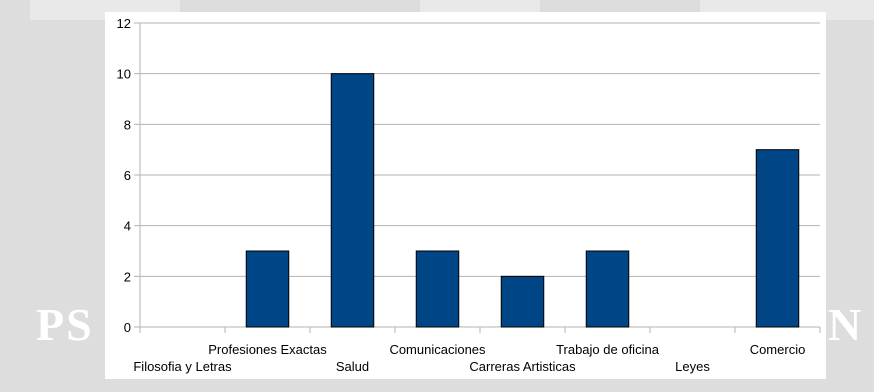 The image size is (874, 392). Describe the element at coordinates (692, 366) in the screenshot. I see `x-tick-label: Leyes` at that location.